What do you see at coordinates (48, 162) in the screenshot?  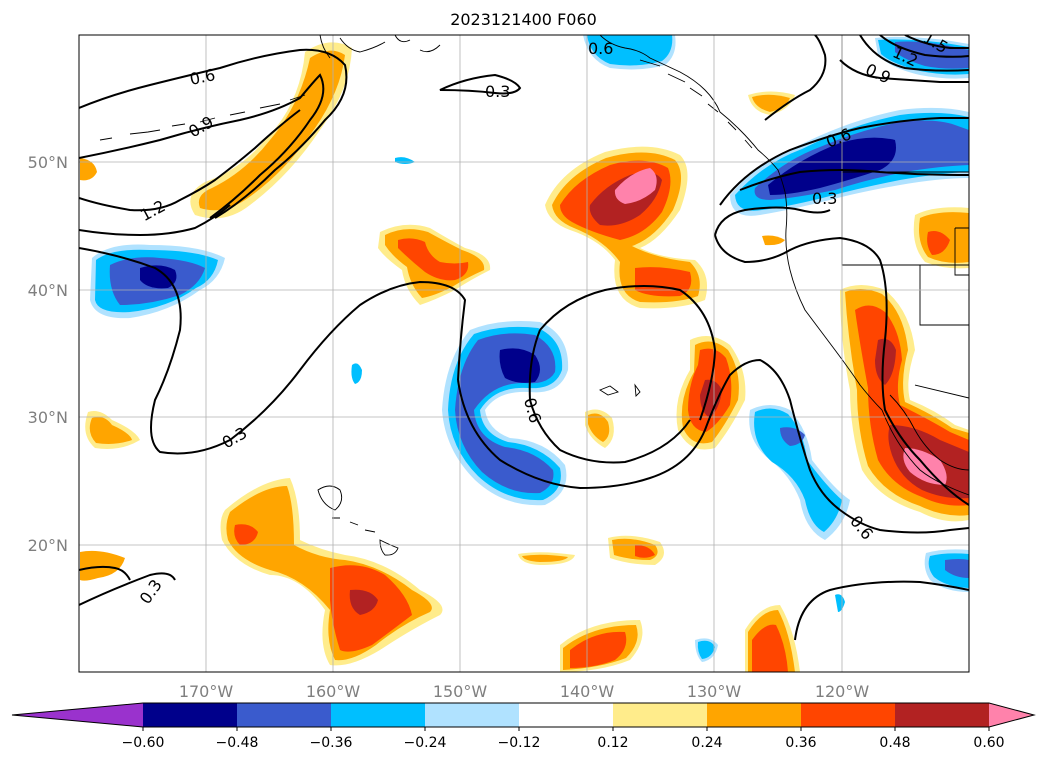 I see `lat-tick-label: 50°N` at bounding box center [48, 162].